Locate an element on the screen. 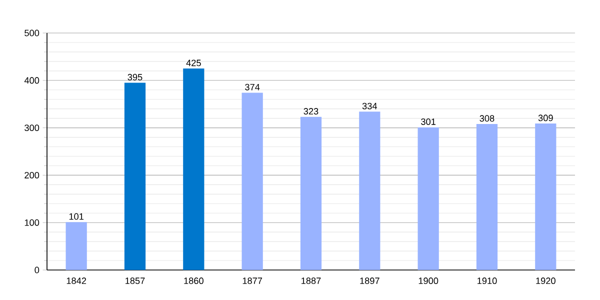  x-tick-label: 1897 is located at coordinates (370, 281).